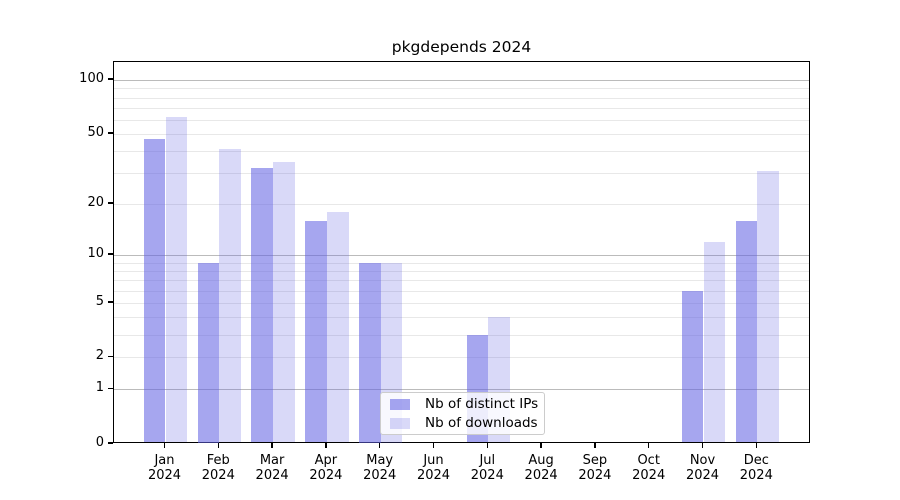 This screenshot has height=500, width=900. Describe the element at coordinates (337, 327) in the screenshot. I see `bar-apr-downloads` at that location.